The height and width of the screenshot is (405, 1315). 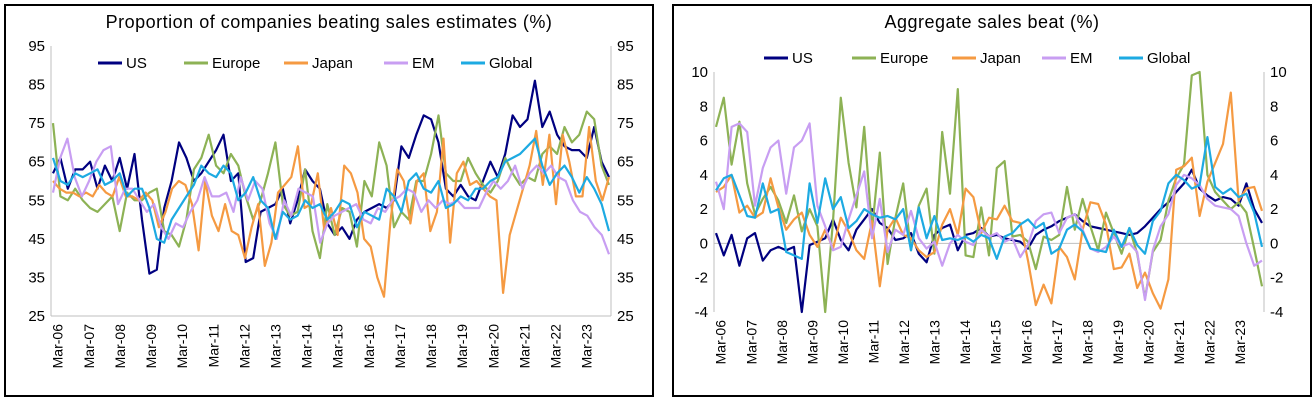 What do you see at coordinates (625, 162) in the screenshot?
I see `y-tick-label-right: 65` at bounding box center [625, 162].